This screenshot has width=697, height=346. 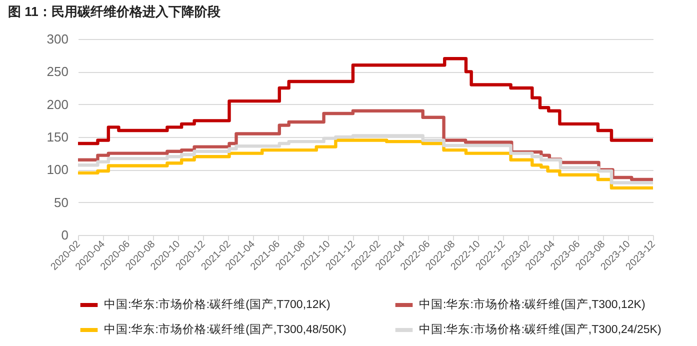 I want to click on legend-label: 中国:华东:市场价格:碳纤维(国产,T300,24/25K), so click(x=540, y=329).